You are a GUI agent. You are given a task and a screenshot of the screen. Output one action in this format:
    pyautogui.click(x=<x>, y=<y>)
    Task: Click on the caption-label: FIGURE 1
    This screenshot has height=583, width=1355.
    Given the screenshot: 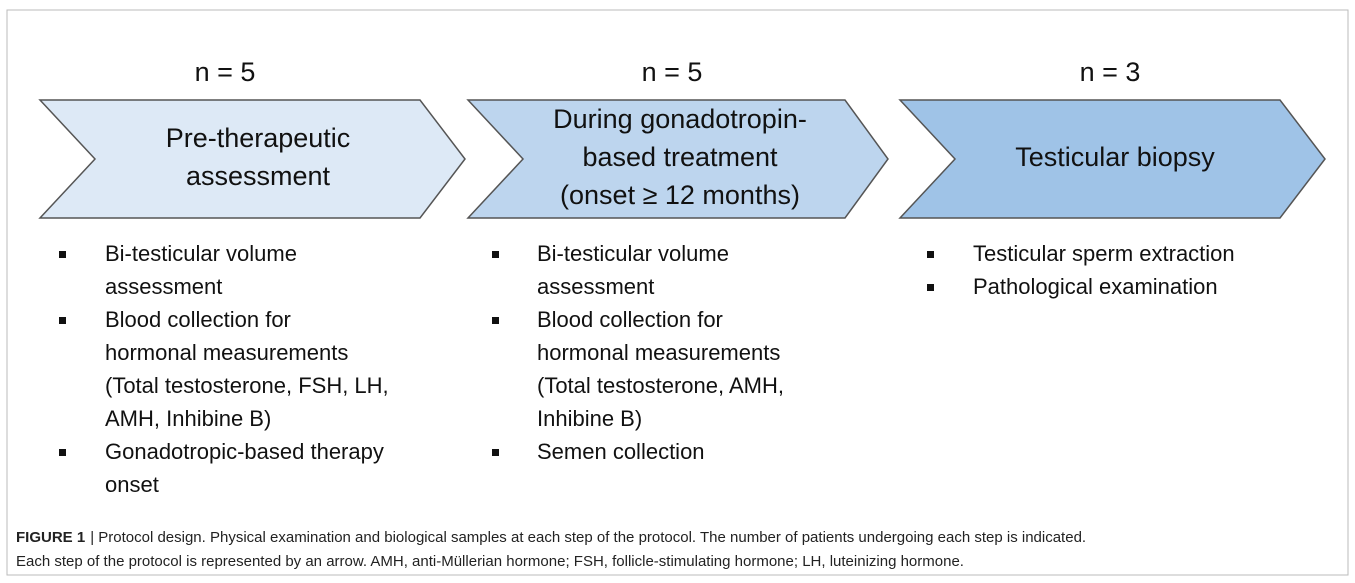 What is the action you would take?
    pyautogui.click(x=50, y=537)
    